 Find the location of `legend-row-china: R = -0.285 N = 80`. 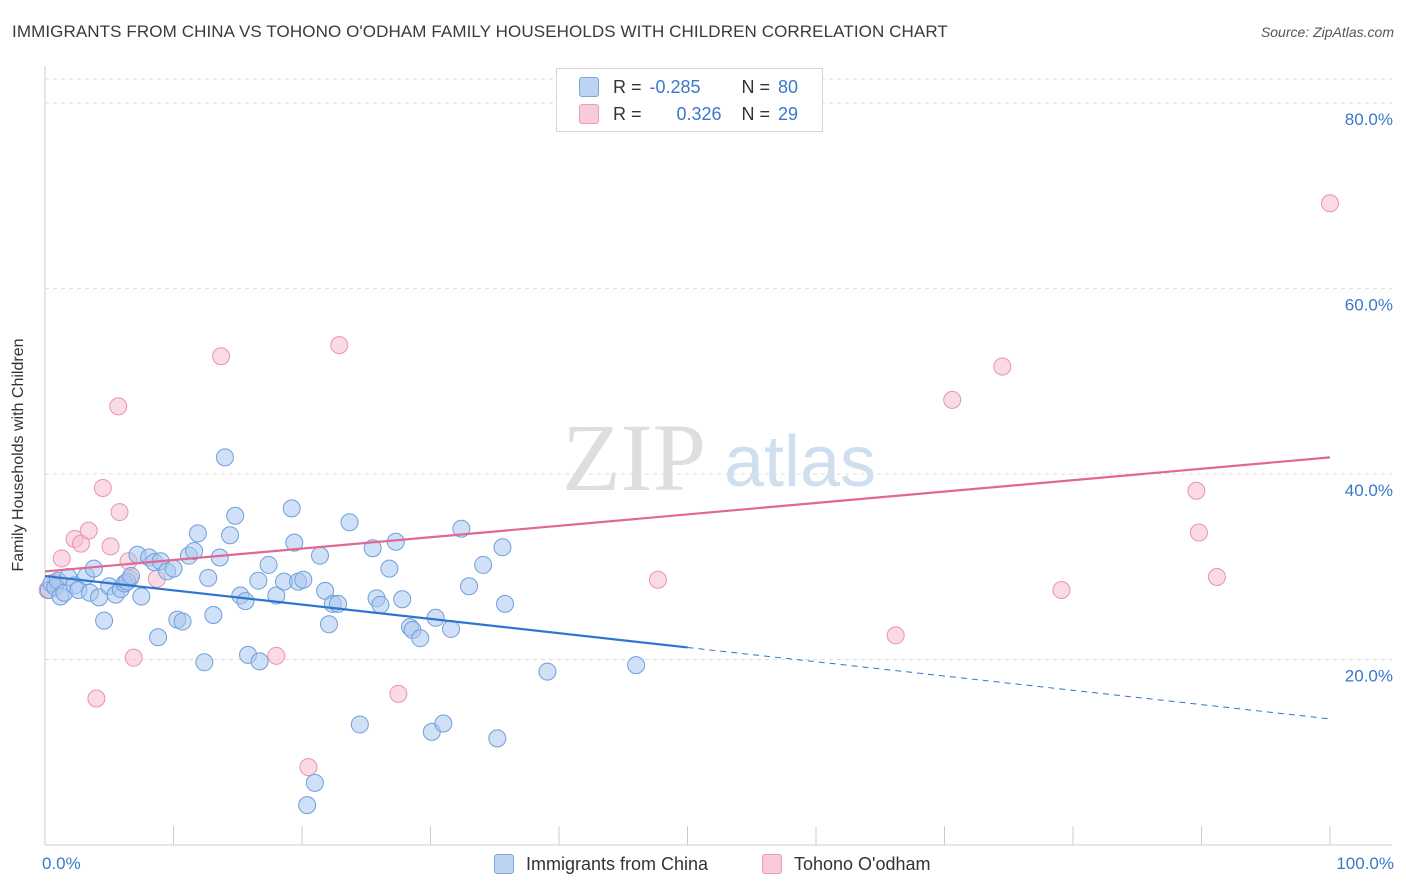

legend-row-china: R = -0.285 N = 80 is located at coordinates (688, 87).